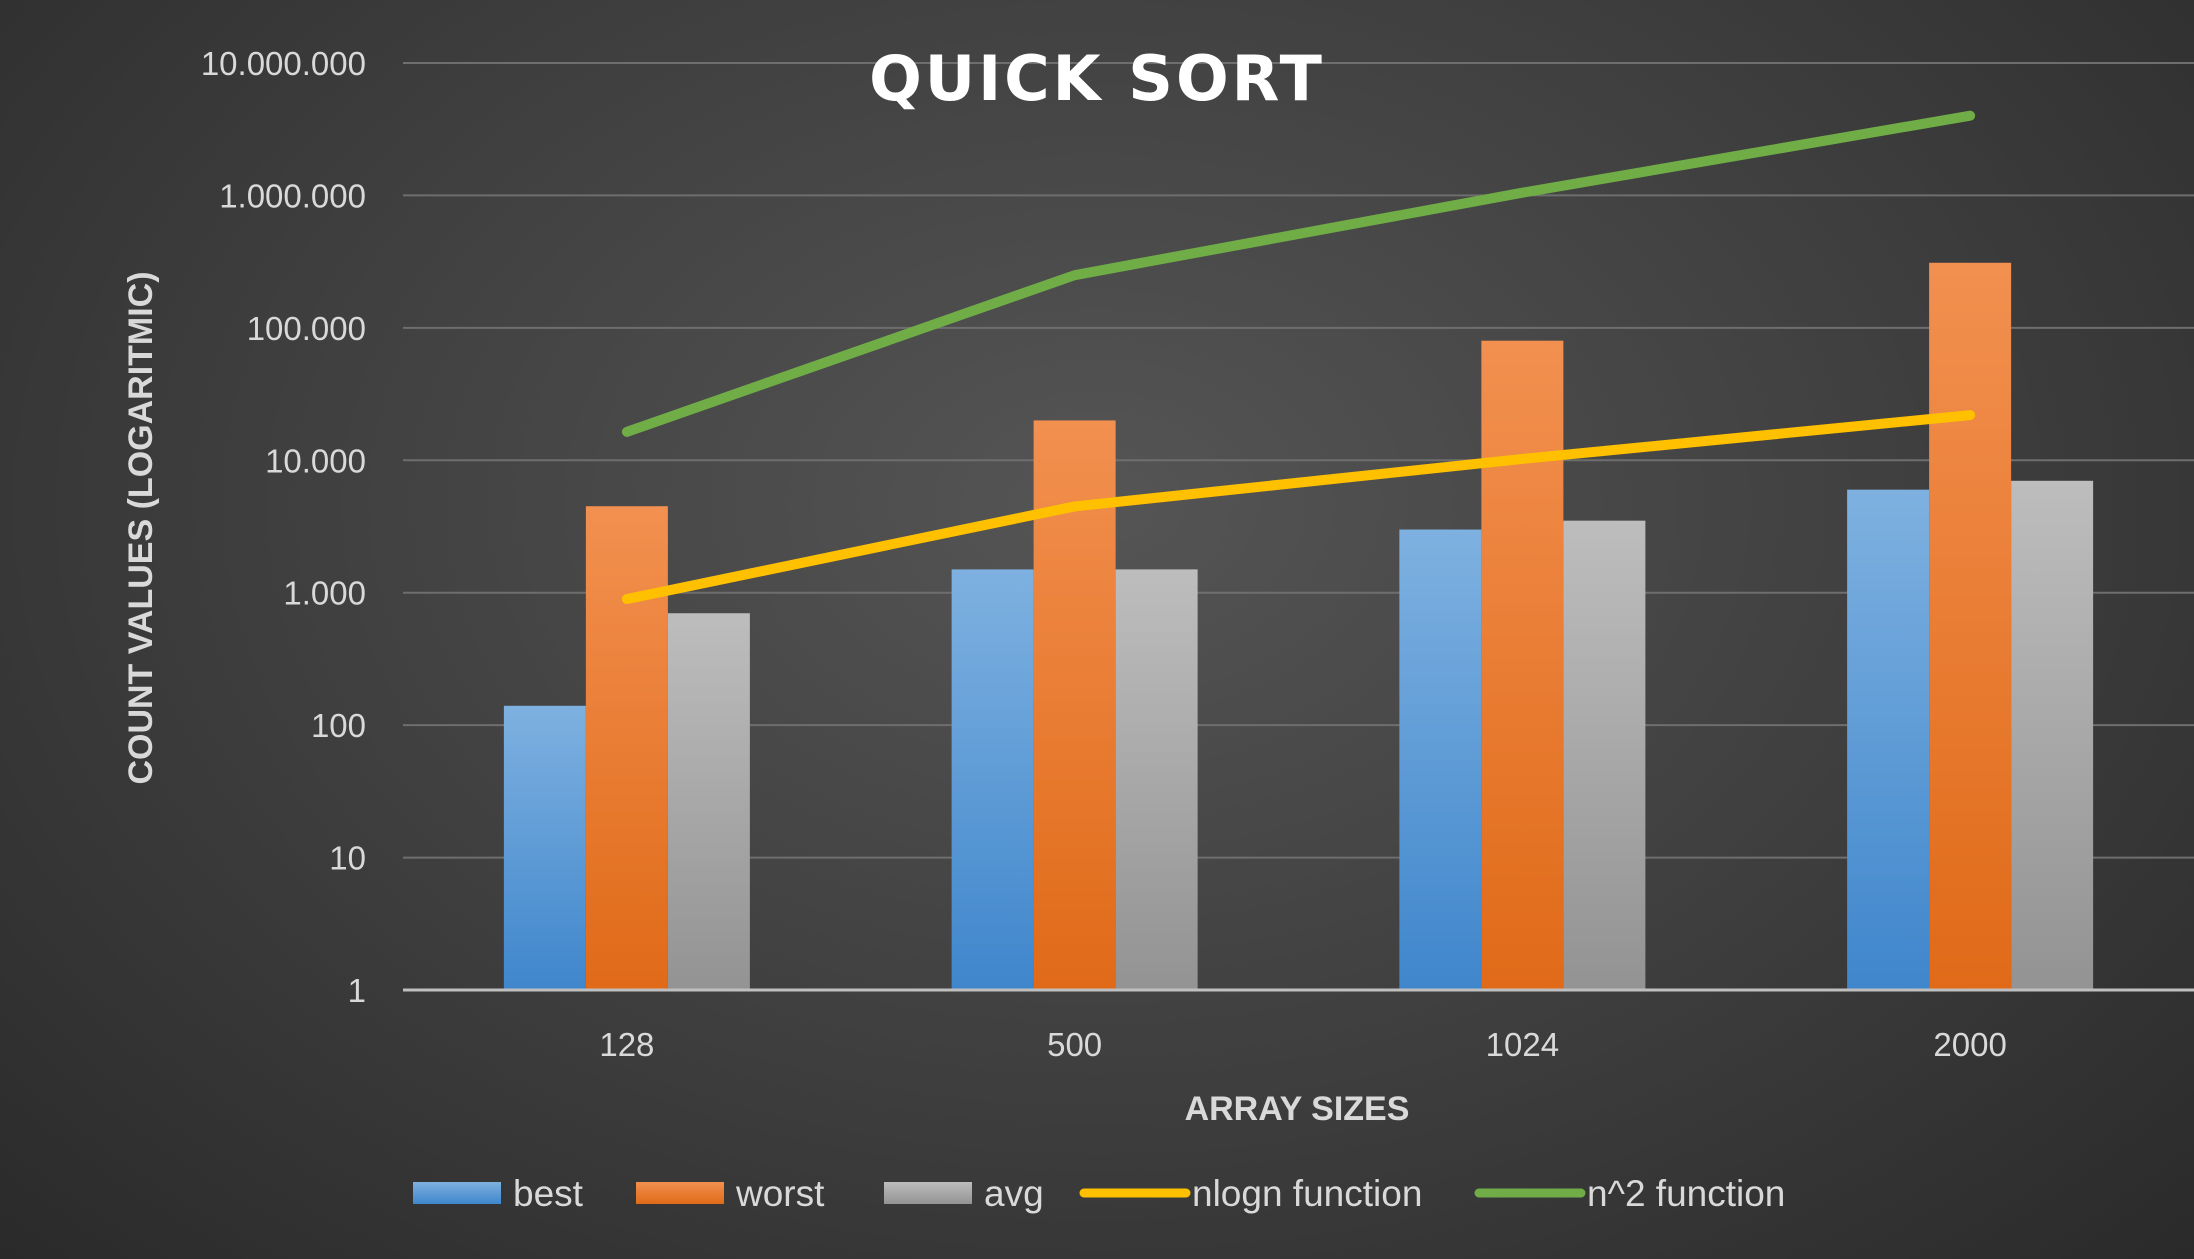 The image size is (2194, 1259). What do you see at coordinates (680, 1193) in the screenshot?
I see `legend-swatch-worst` at bounding box center [680, 1193].